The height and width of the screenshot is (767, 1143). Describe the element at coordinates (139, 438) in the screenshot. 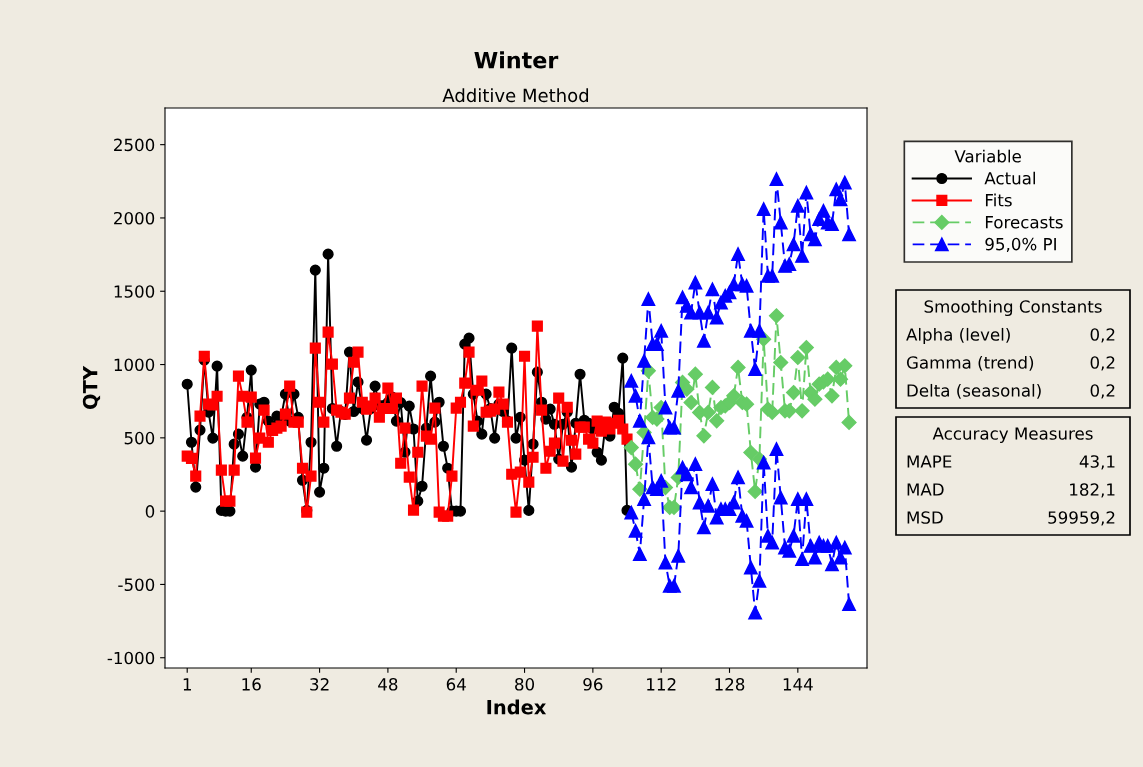

I see `y-tick-label: 500` at that location.